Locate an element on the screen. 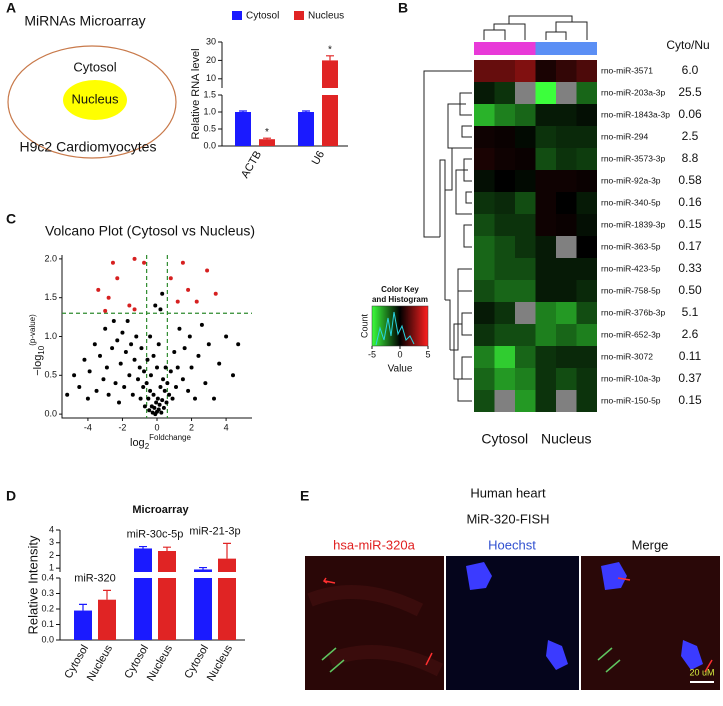  ratio-value: 0.17 is located at coordinates (690, 246).